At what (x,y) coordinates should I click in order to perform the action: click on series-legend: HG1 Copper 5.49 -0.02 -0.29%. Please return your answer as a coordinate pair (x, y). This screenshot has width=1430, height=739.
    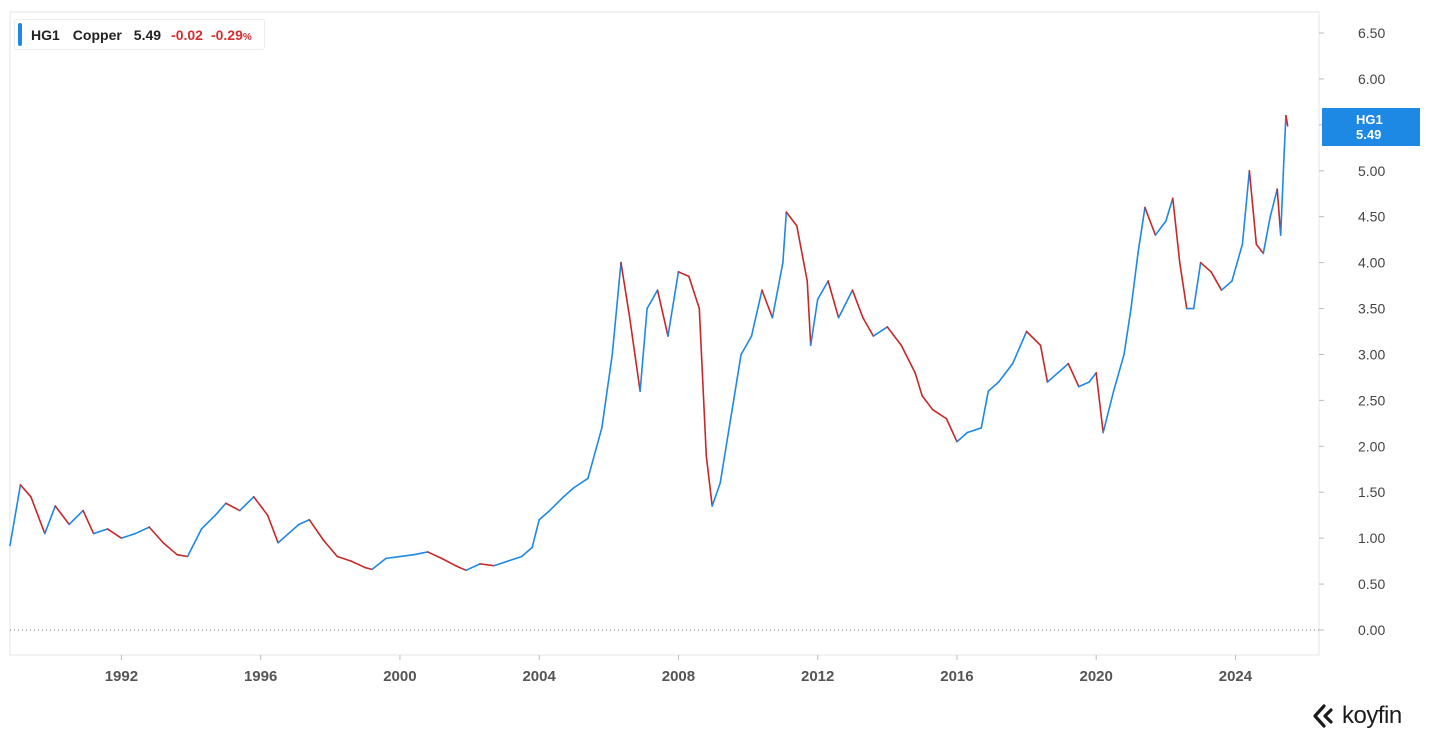
    Looking at the image, I should click on (139, 34).